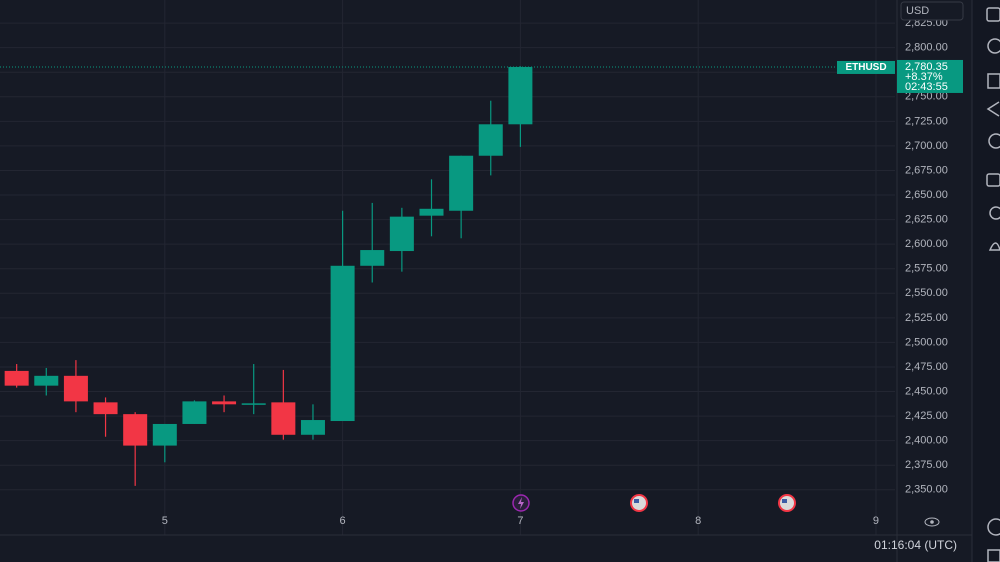 This screenshot has height=562, width=1000. I want to click on x-tick-label: 9, so click(876, 521).